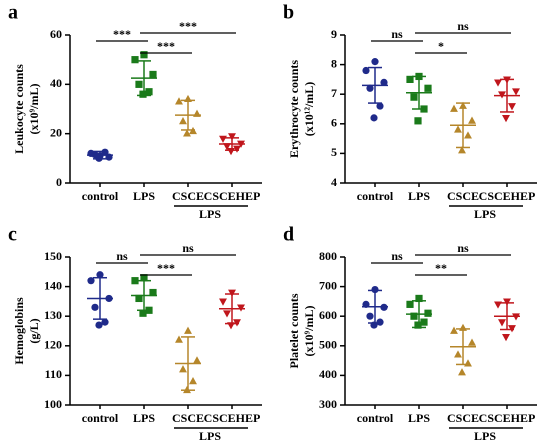 The image size is (550, 443). Describe the element at coordinates (19, 331) in the screenshot. I see `y-axis-label: Hemoglobins` at that location.